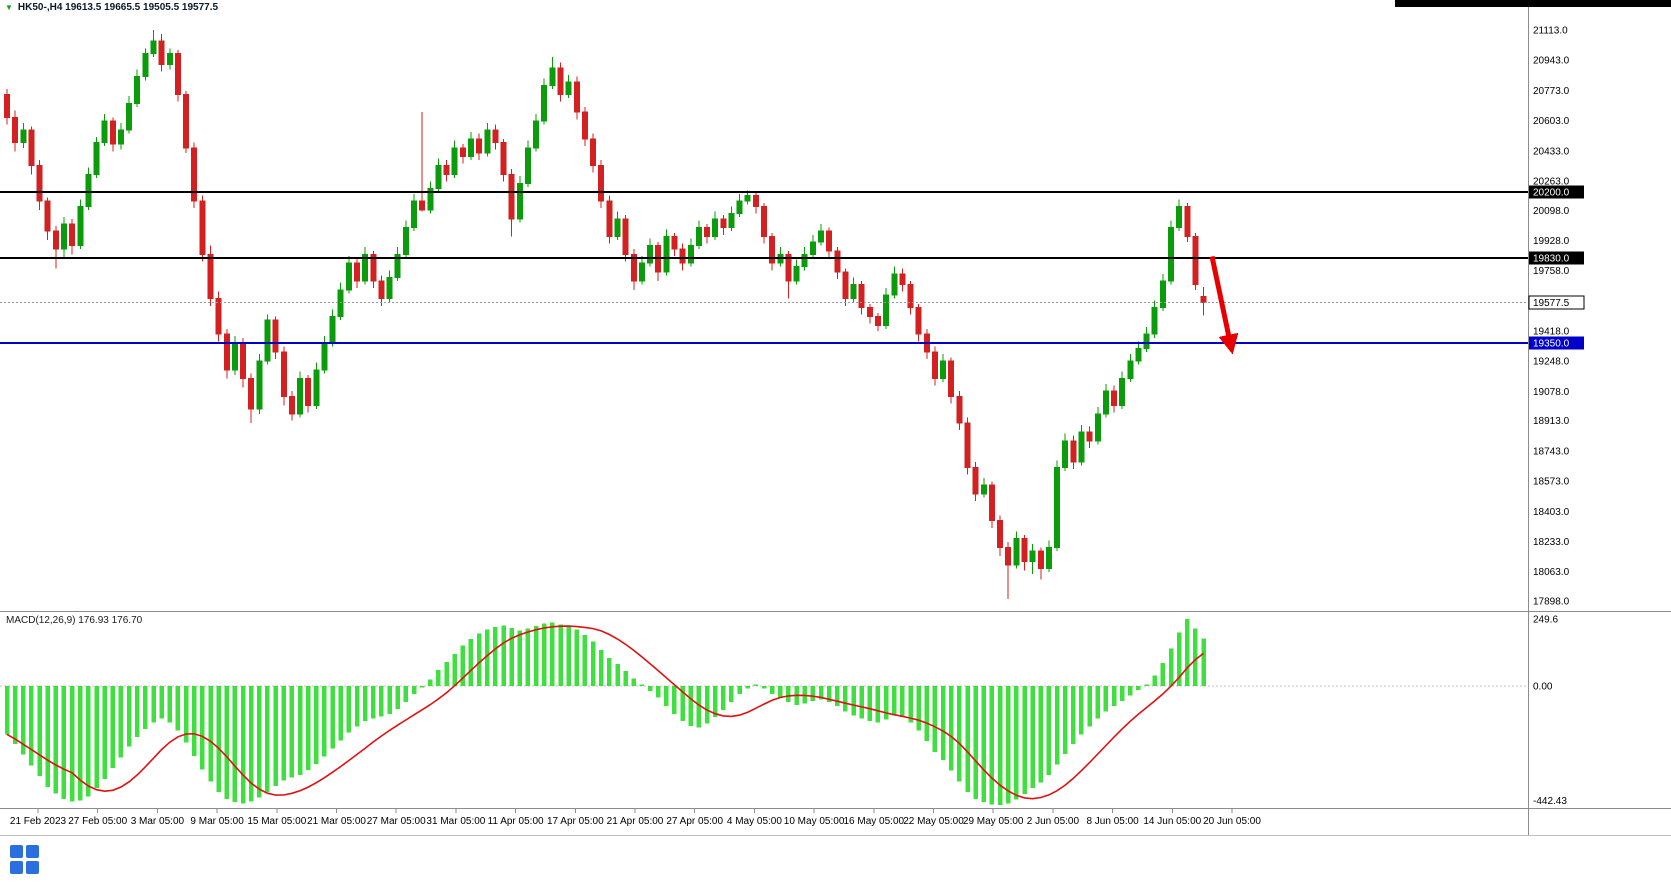 Image resolution: width=1671 pixels, height=889 pixels. I want to click on time-axis-label: 11 Apr 05:00, so click(516, 821).